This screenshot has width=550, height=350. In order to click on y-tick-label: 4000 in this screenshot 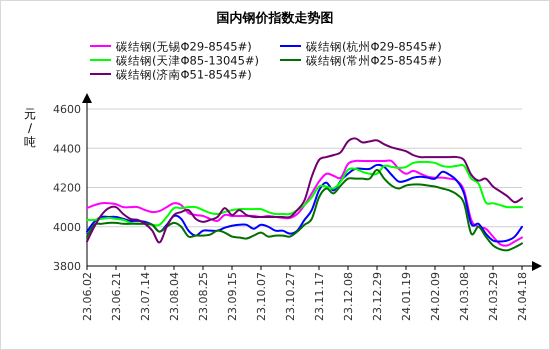, I will do `click(67, 227)`.